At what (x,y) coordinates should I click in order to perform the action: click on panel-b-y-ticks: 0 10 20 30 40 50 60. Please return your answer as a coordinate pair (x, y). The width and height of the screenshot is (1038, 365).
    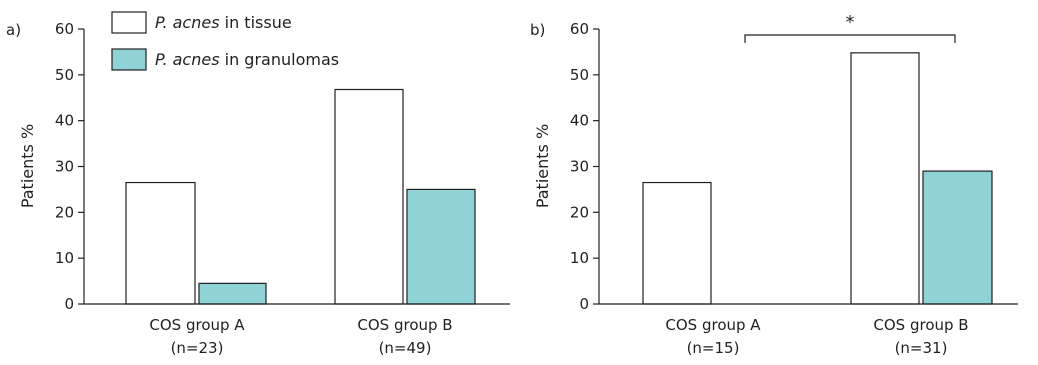
    Looking at the image, I should click on (584, 166).